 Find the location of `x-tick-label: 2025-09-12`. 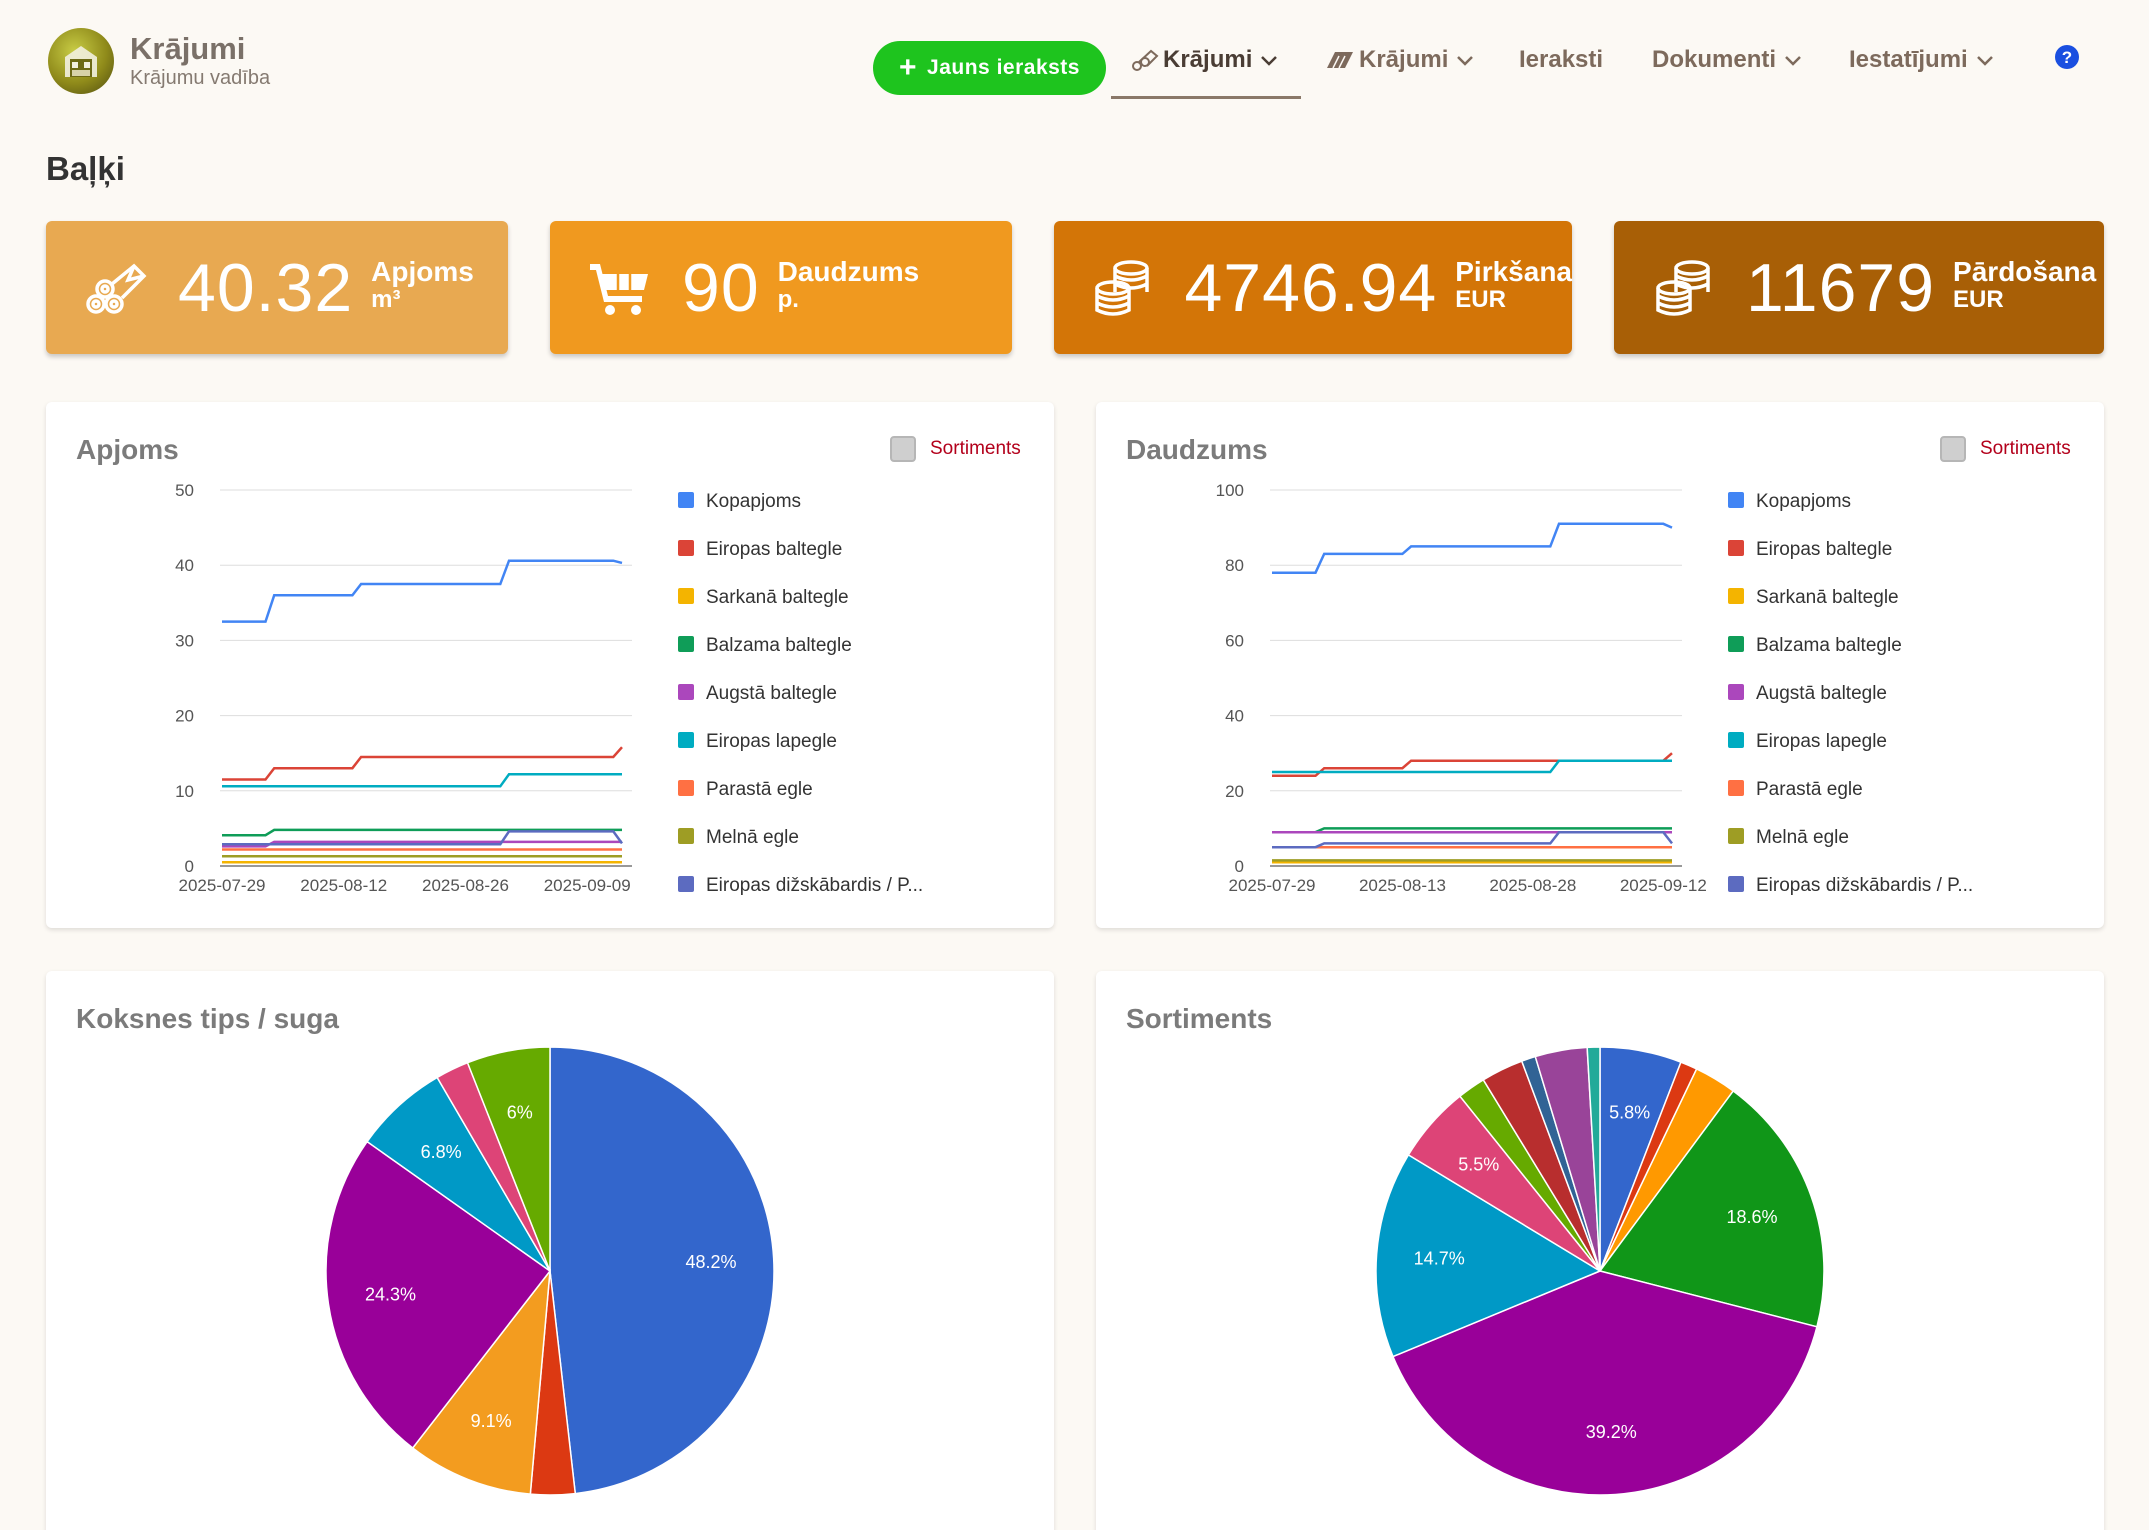

x-tick-label: 2025-09-12 is located at coordinates (1663, 885).